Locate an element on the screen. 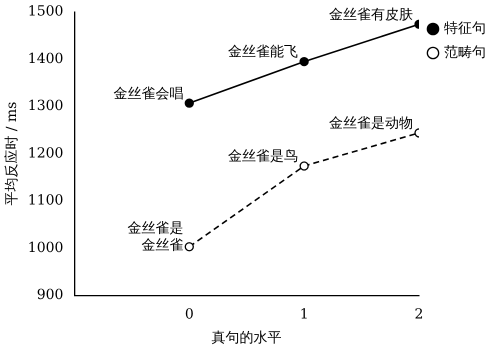 The width and height of the screenshot is (500, 351). x-tick-label: 2 is located at coordinates (419, 314).